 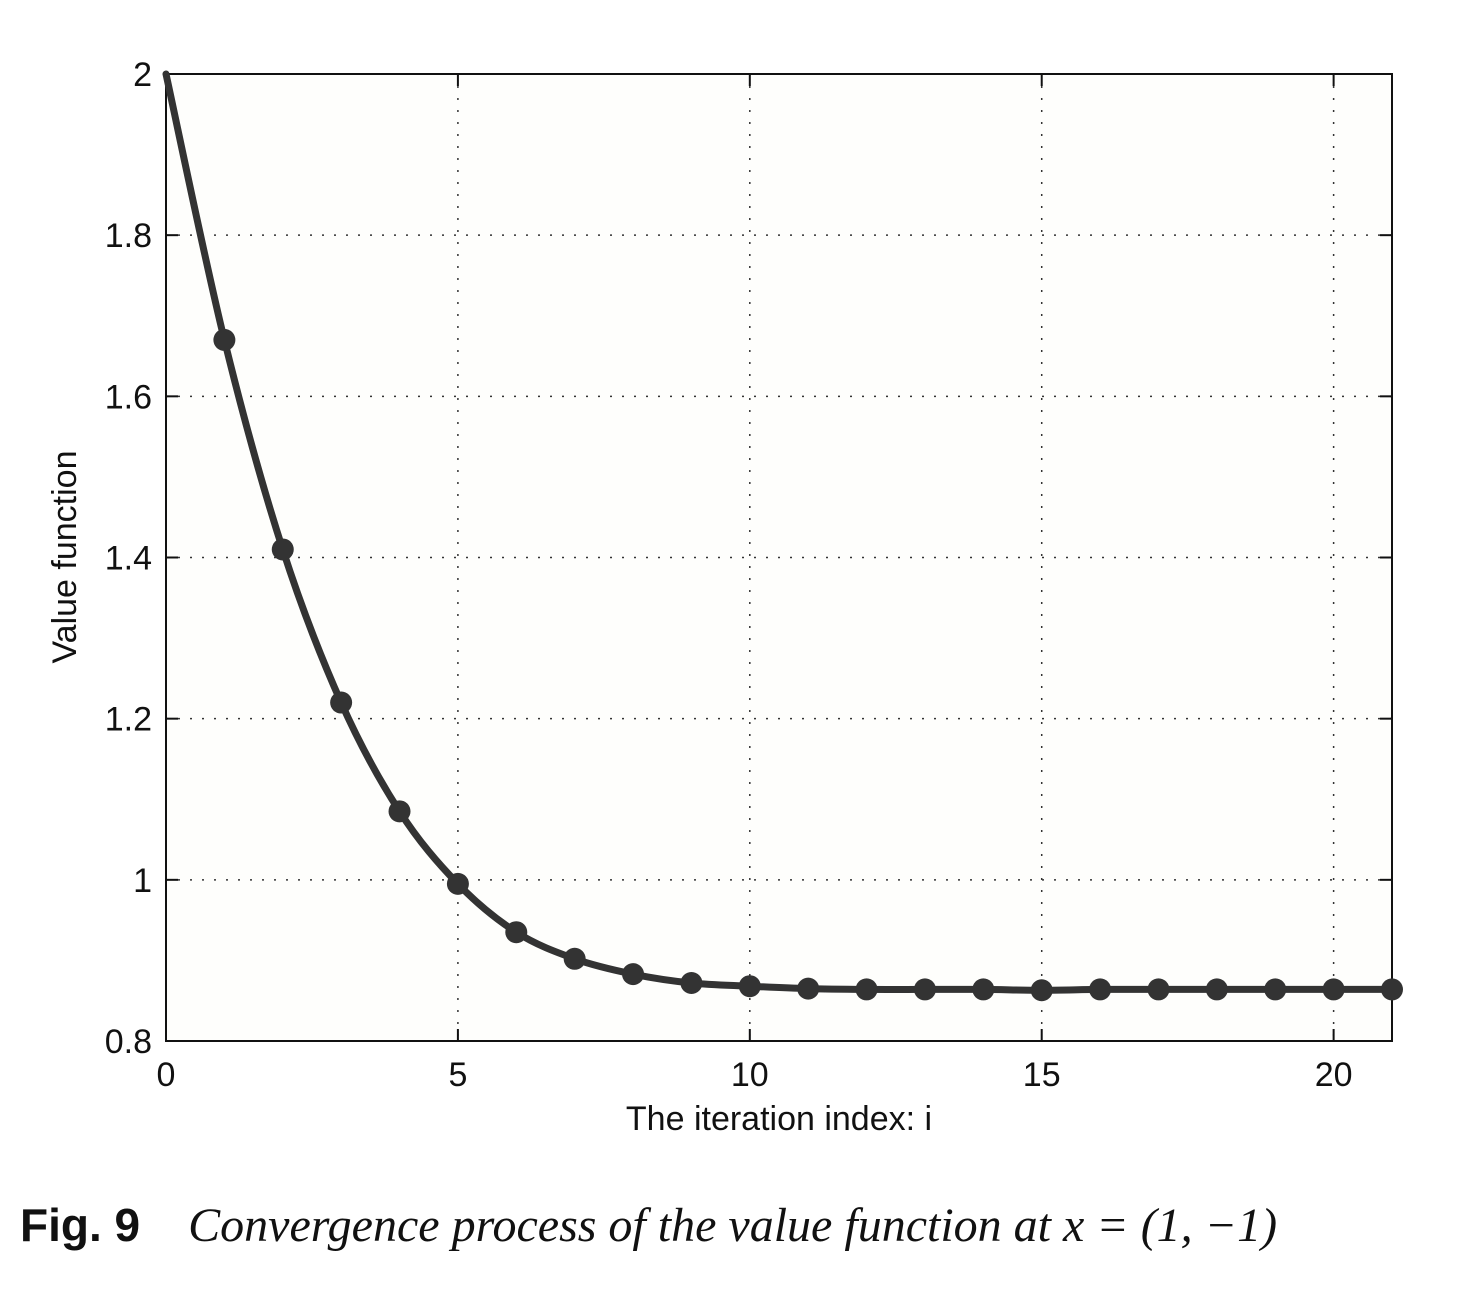 I want to click on y-tick-label: 1, so click(x=142, y=881).